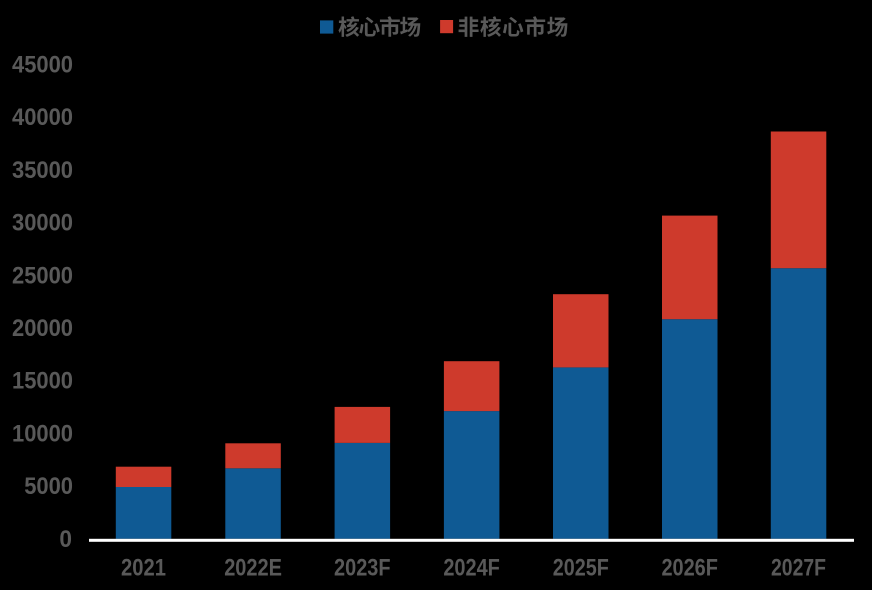 This screenshot has height=590, width=872. What do you see at coordinates (362, 568) in the screenshot?
I see `svg-text: 2023F` at bounding box center [362, 568].